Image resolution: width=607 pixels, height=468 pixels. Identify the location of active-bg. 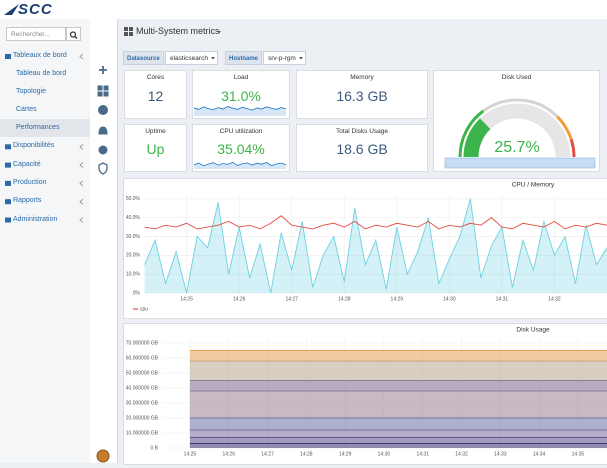
(45, 128).